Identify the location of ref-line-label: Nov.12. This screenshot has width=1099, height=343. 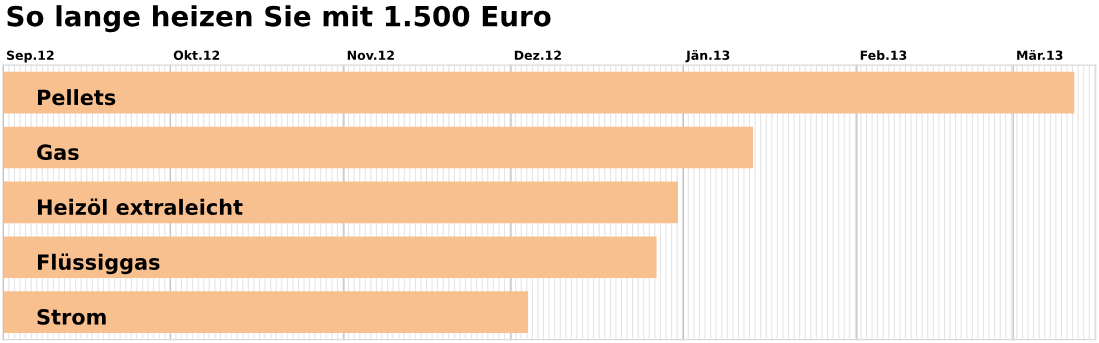
(370, 55).